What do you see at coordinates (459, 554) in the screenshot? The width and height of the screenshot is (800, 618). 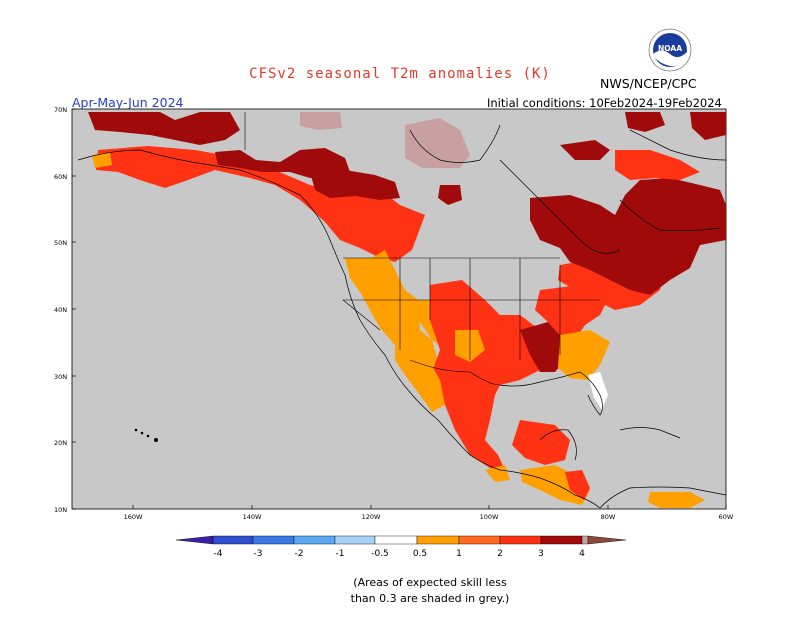 I see `legend-tick-label: 1` at bounding box center [459, 554].